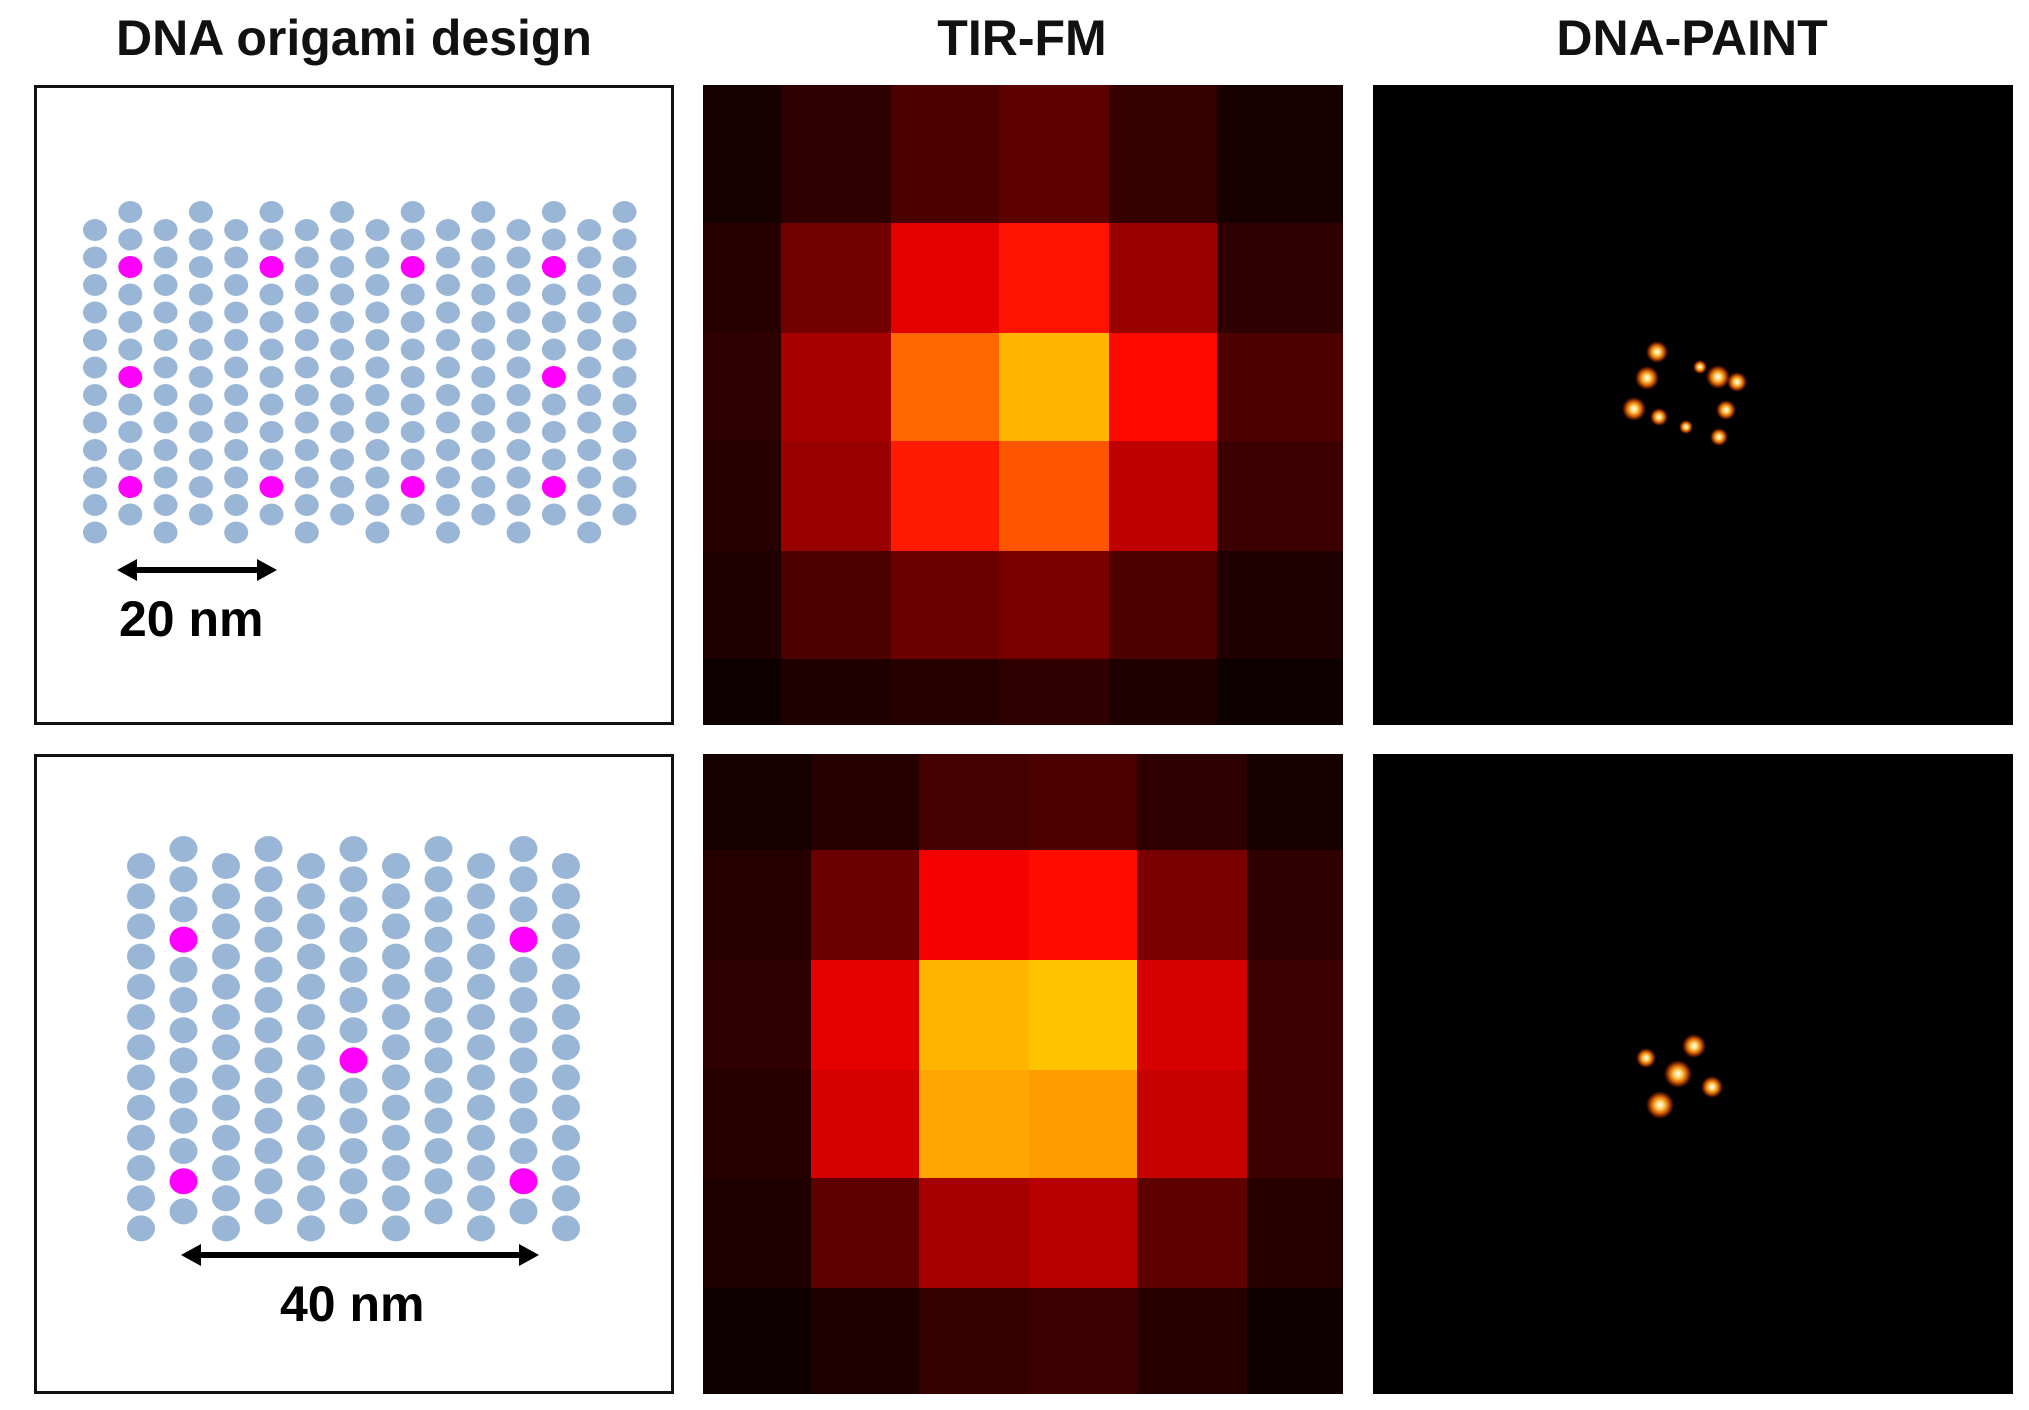 This screenshot has height=1410, width=2029. I want to click on tirfm-image-row2, so click(1023, 1074).